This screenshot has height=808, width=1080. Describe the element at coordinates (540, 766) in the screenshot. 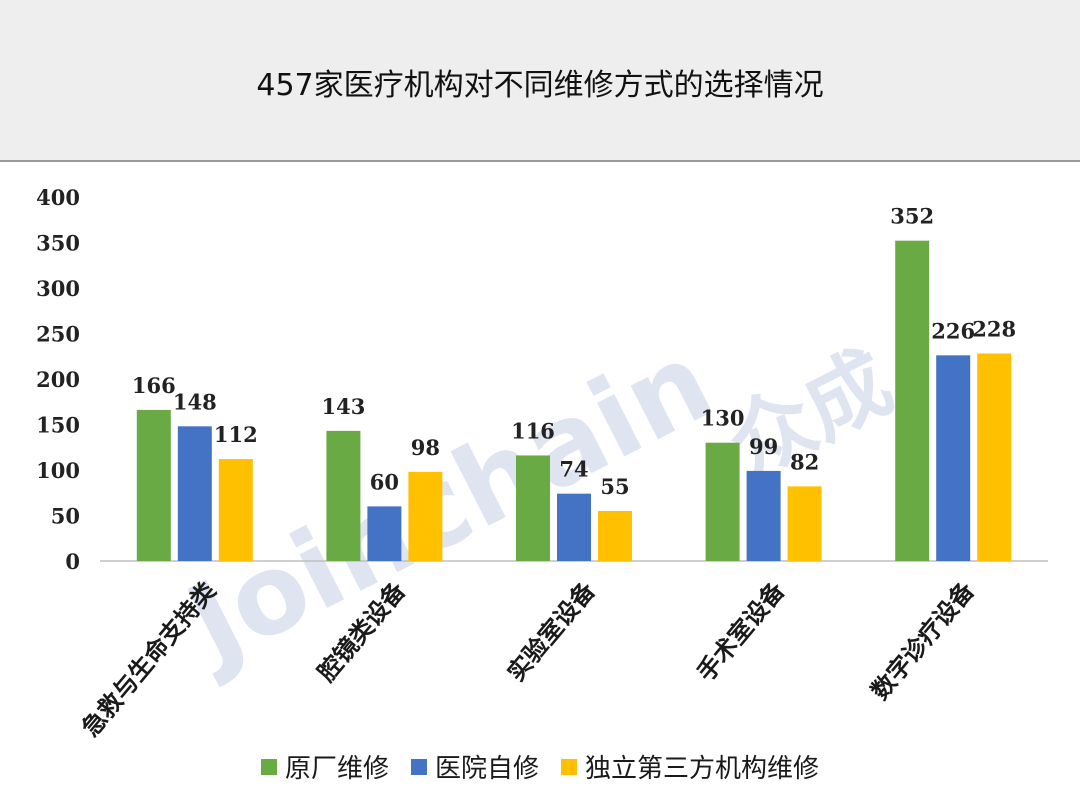

I see `legend: 原厂维修 医院自修 独立第三方机构维修` at that location.